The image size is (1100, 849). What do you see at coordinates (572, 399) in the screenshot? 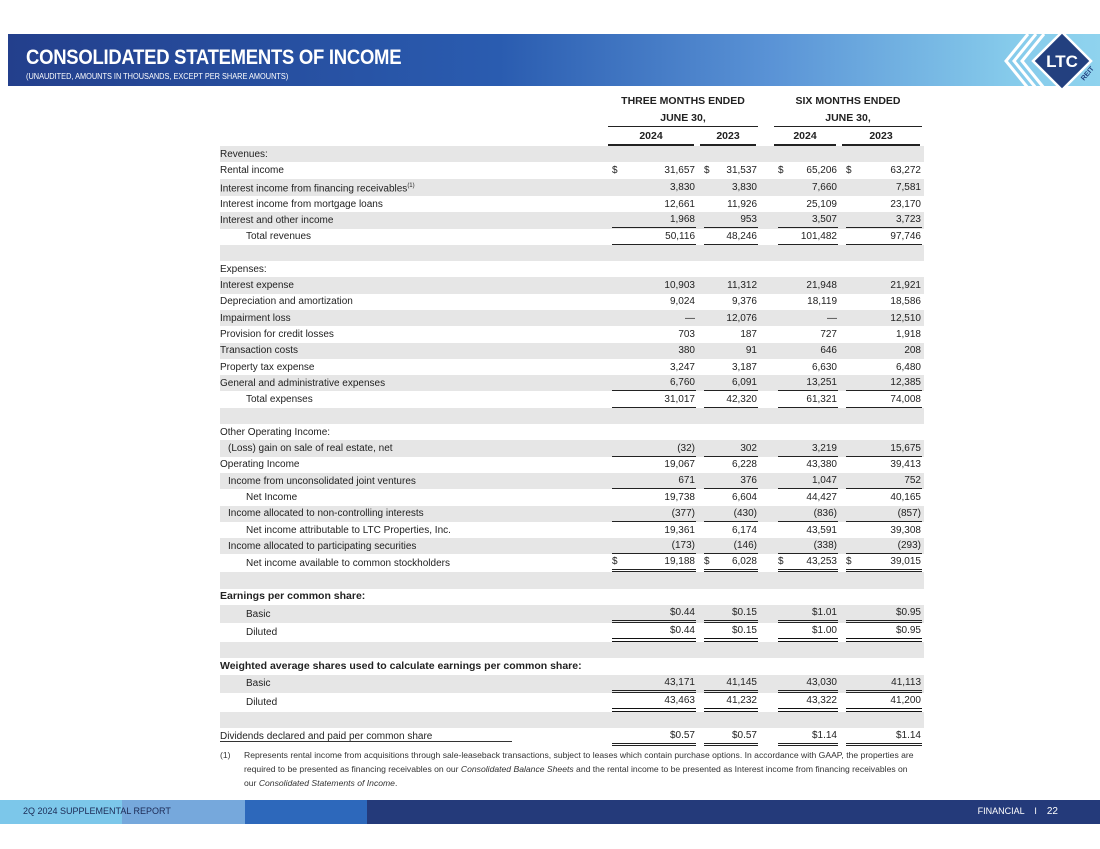
I see `table-row: Total expenses 31,017 42,320 61,321 74,008` at bounding box center [572, 399].